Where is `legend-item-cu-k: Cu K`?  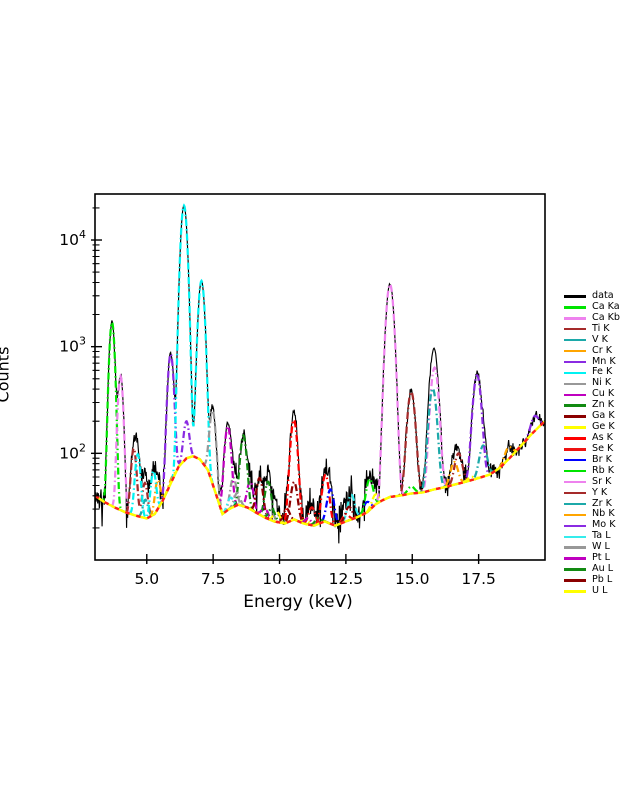 legend-item-cu-k: Cu K is located at coordinates (592, 394).